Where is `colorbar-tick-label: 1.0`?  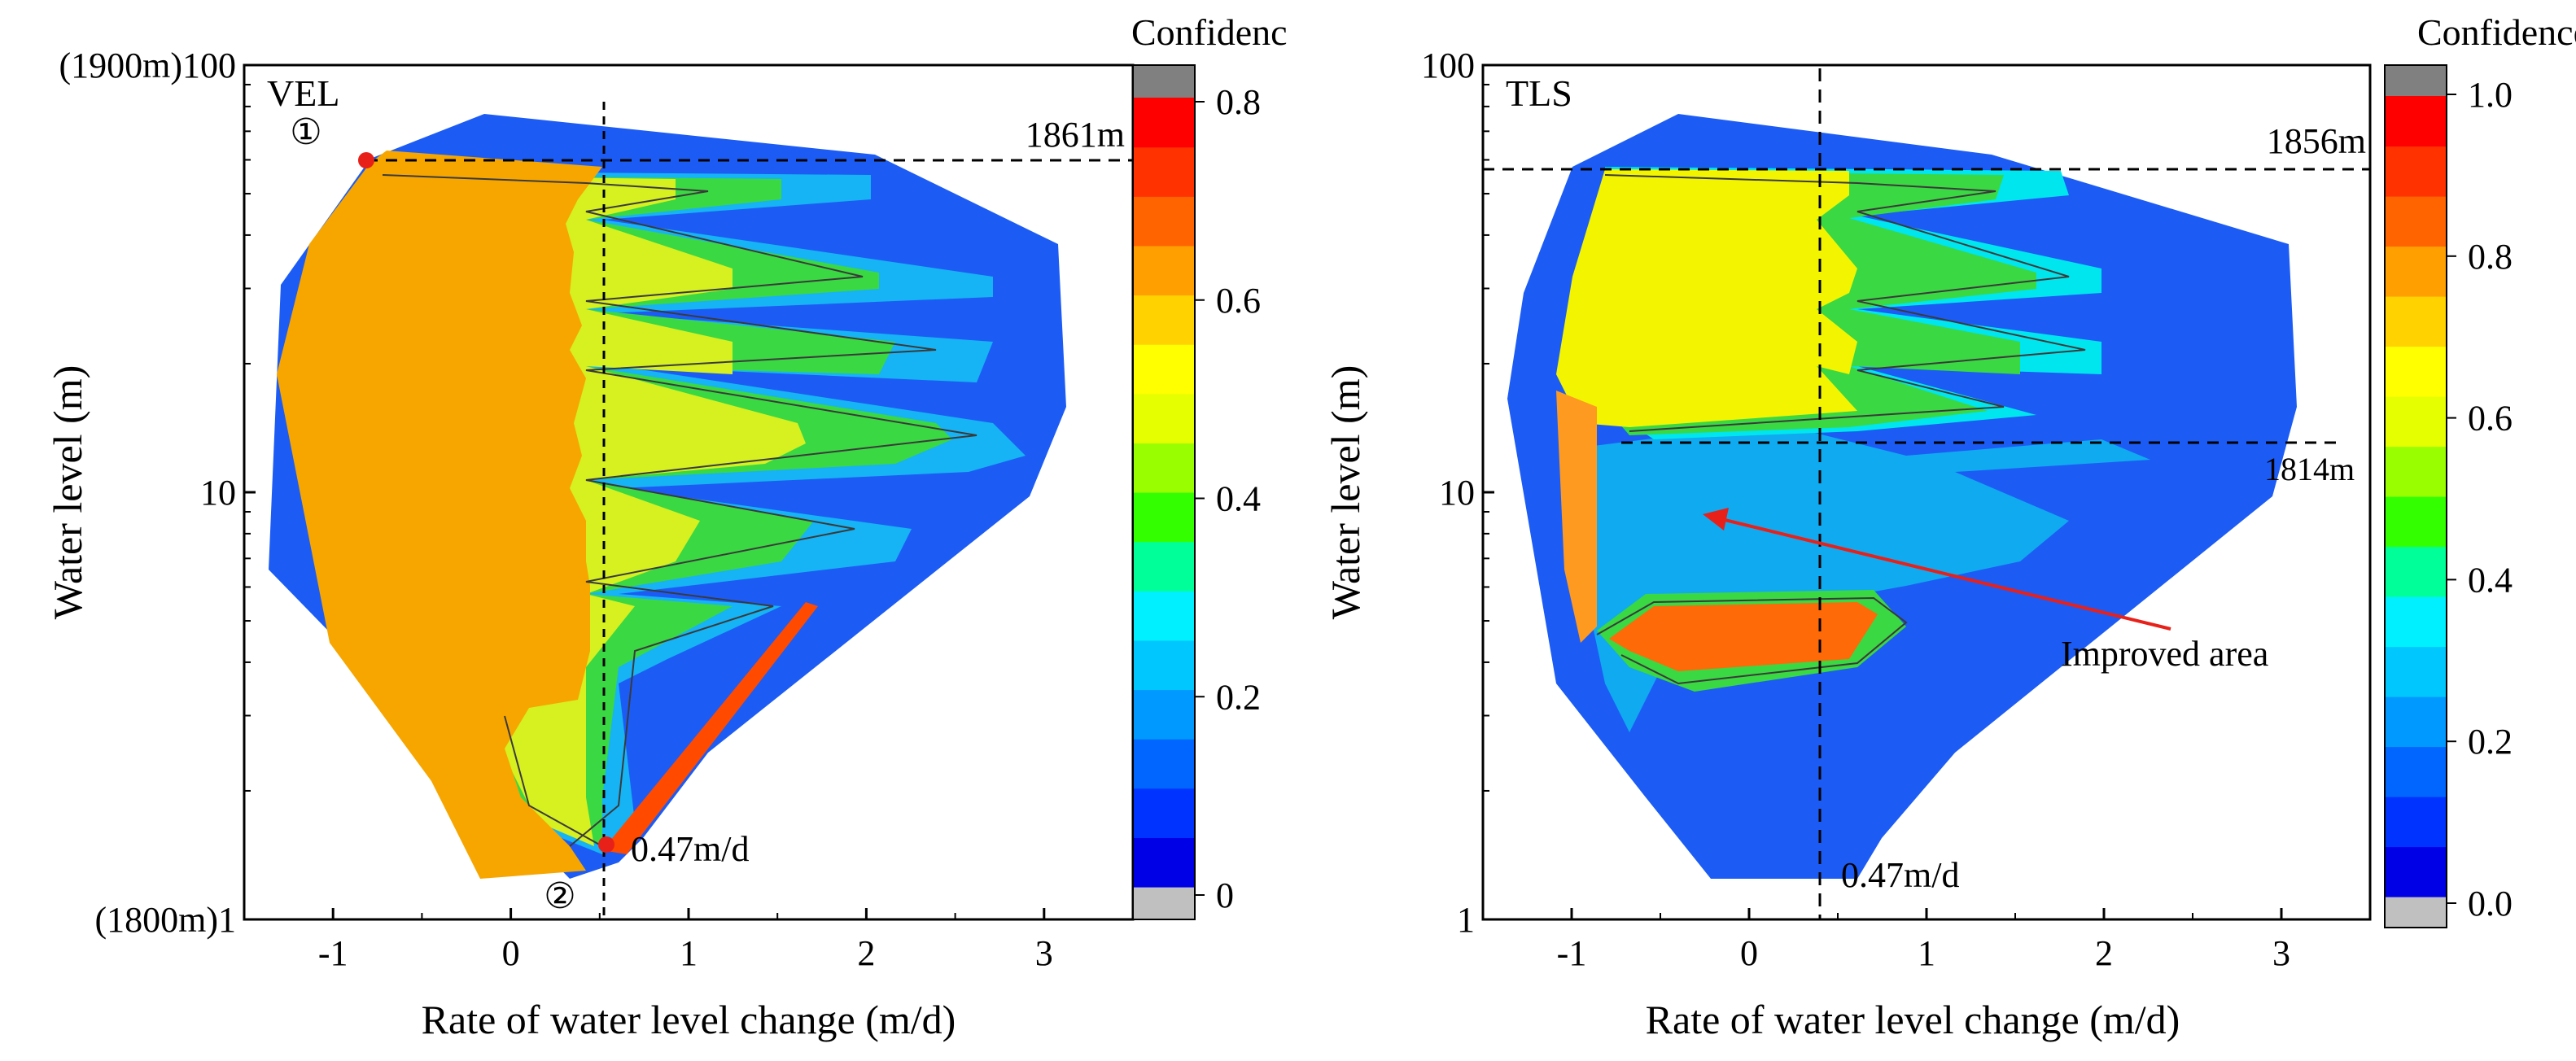 colorbar-tick-label: 1.0 is located at coordinates (2490, 95).